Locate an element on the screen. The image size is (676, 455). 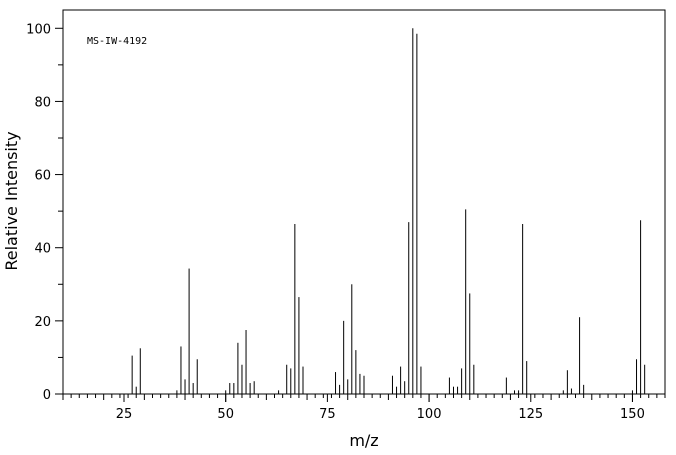
x-tick-label: 25 is located at coordinates (124, 414).